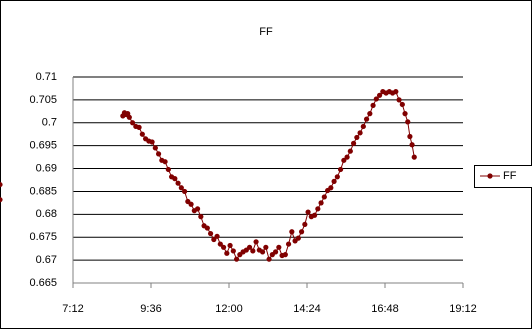 The width and height of the screenshot is (532, 329). I want to click on x-tick-label: 14:24, so click(307, 309).